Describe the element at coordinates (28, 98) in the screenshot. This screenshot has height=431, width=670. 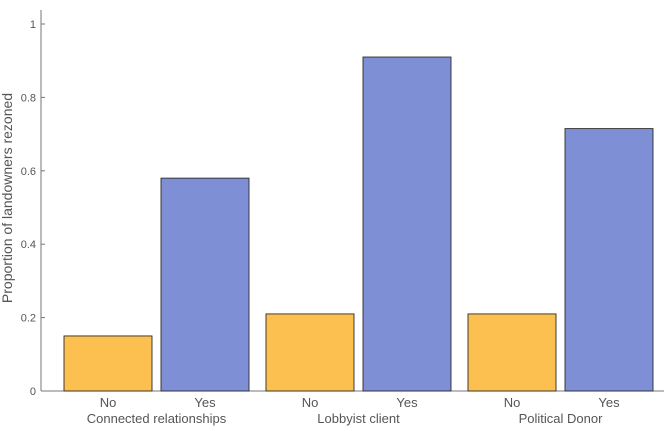
I see `y-tick-label: 0.8` at that location.